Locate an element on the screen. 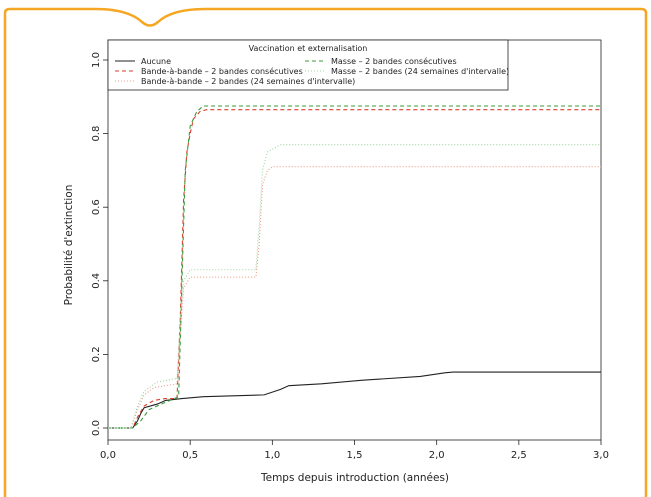 The width and height of the screenshot is (651, 497). x-tick-label: 1,5 is located at coordinates (355, 455).